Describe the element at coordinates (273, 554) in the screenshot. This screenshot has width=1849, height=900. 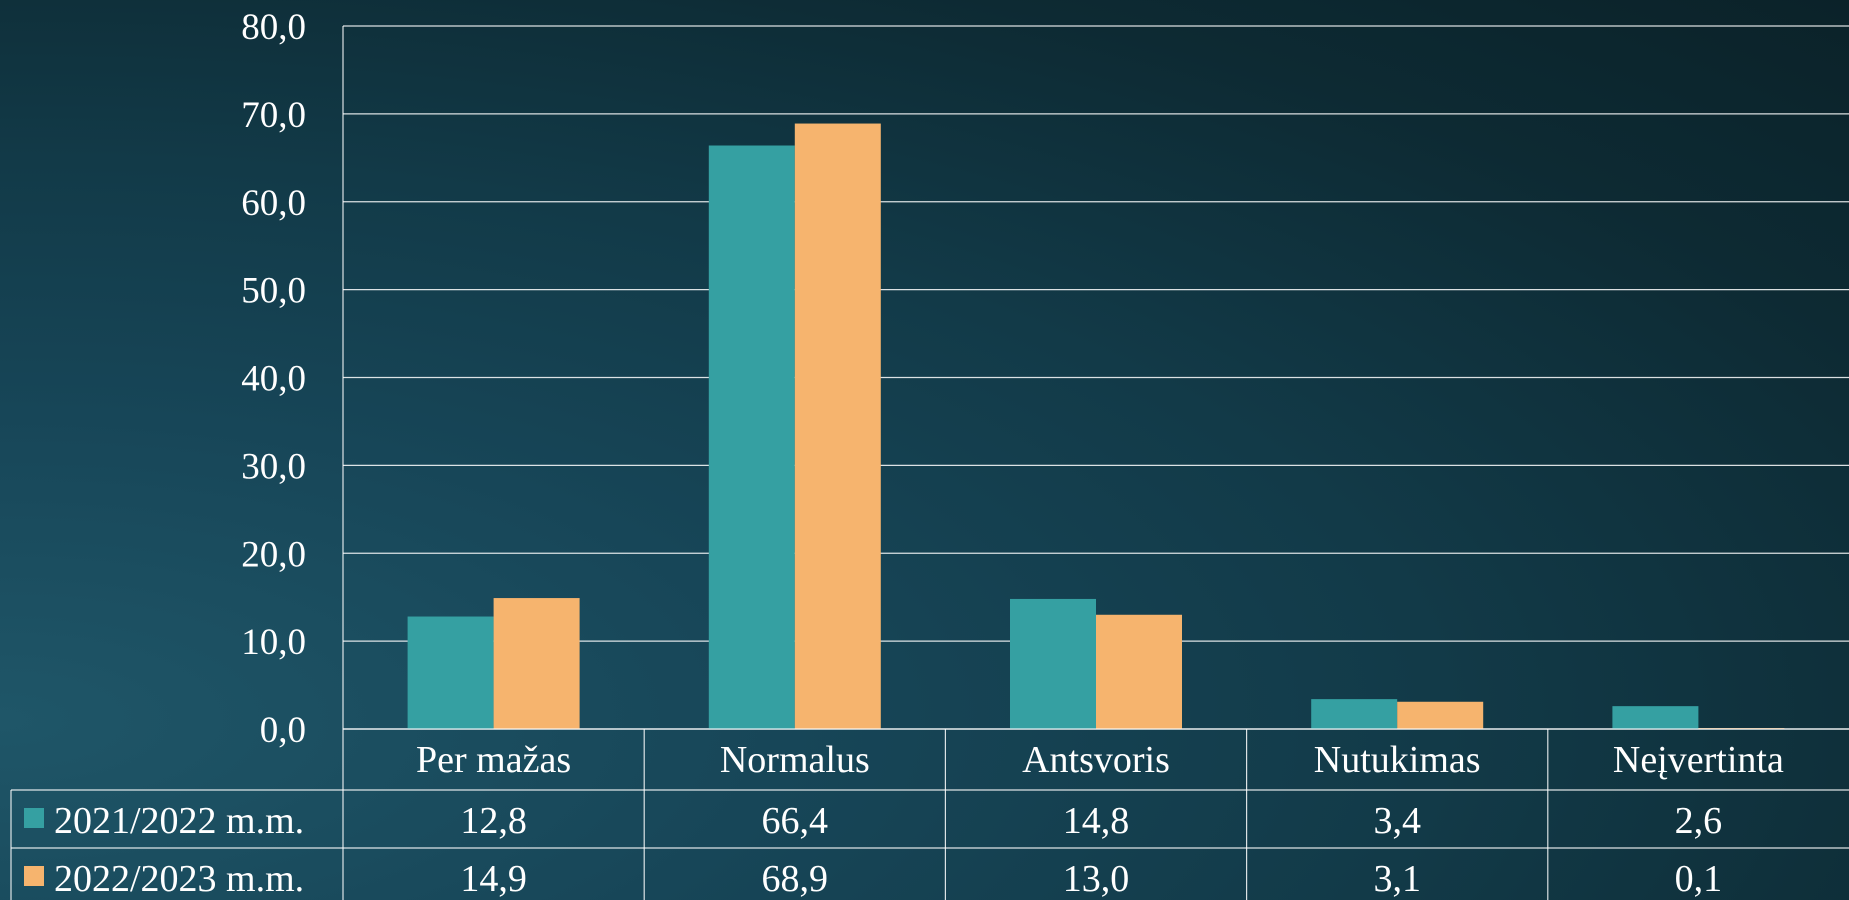
I see `y-tick-label: 20,0` at that location.